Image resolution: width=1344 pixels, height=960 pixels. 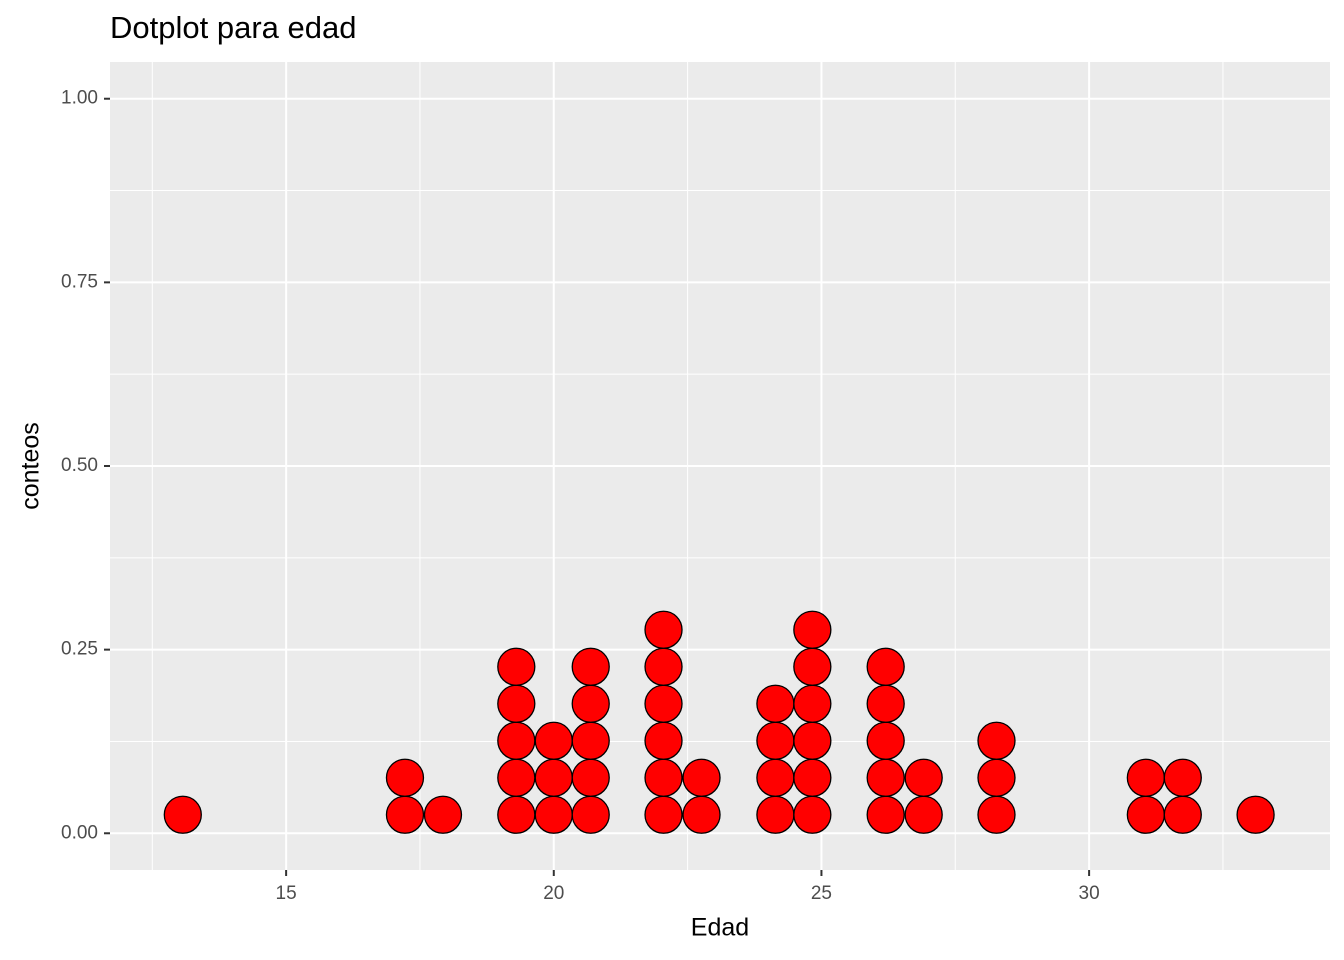 I want to click on x-tick-label: 25, so click(x=821, y=893).